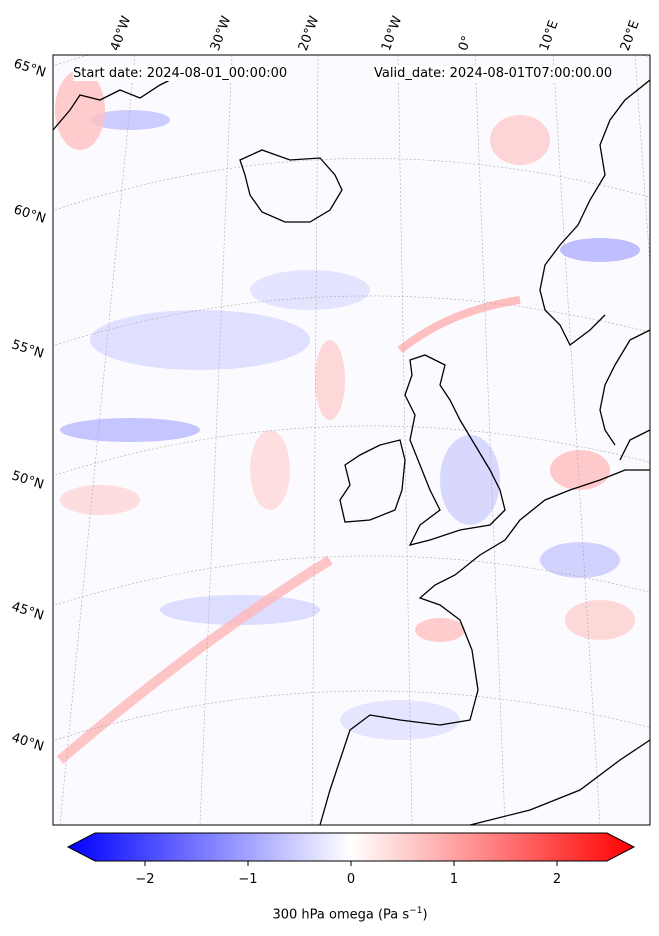 The width and height of the screenshot is (659, 936). What do you see at coordinates (351, 879) in the screenshot?
I see `colorbar-tick-0: 0` at bounding box center [351, 879].